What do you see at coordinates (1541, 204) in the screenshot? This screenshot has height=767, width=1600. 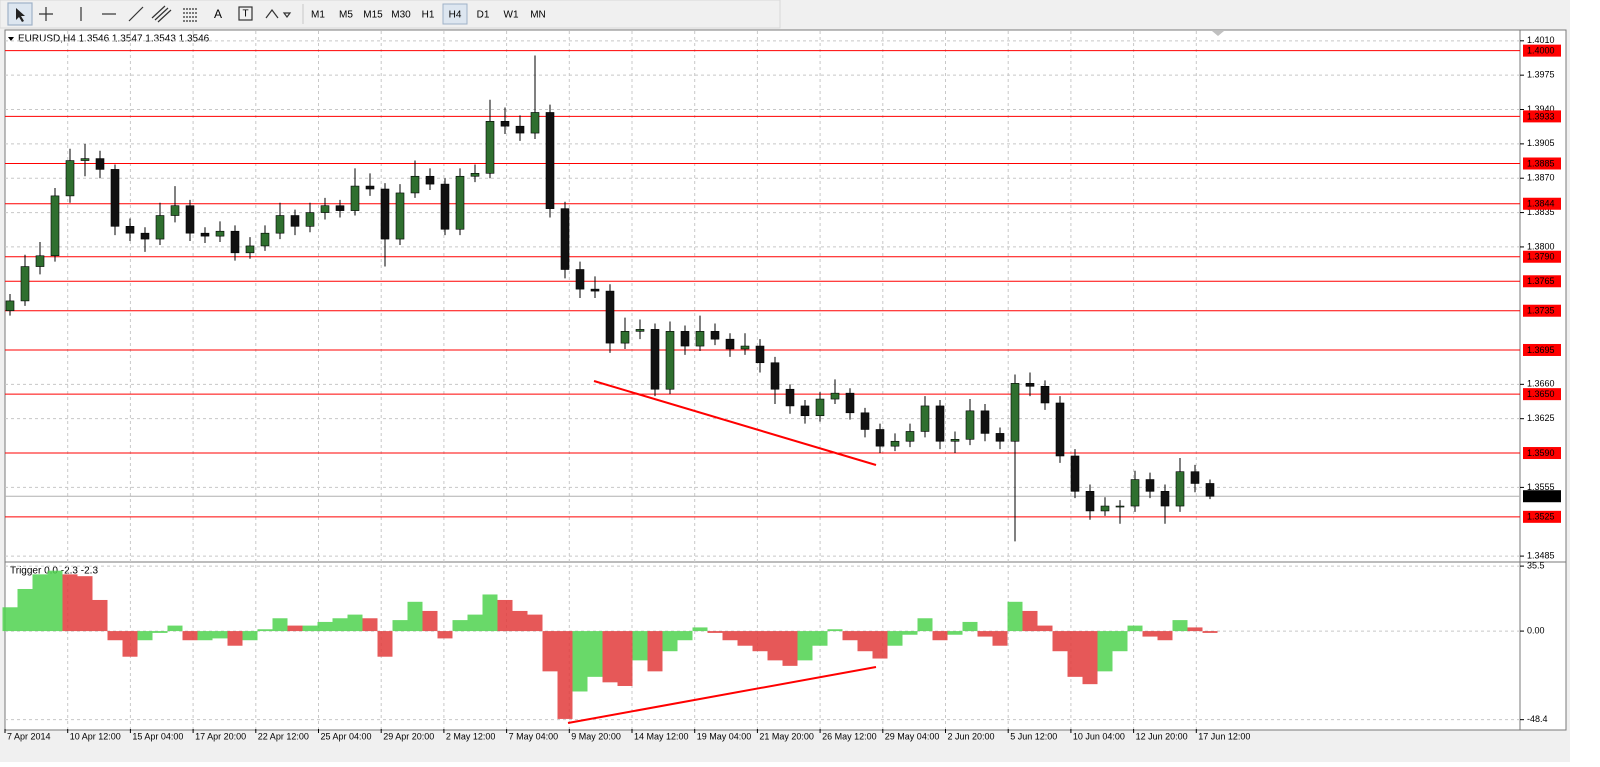 I see `level-label: 1.3844` at bounding box center [1541, 204].